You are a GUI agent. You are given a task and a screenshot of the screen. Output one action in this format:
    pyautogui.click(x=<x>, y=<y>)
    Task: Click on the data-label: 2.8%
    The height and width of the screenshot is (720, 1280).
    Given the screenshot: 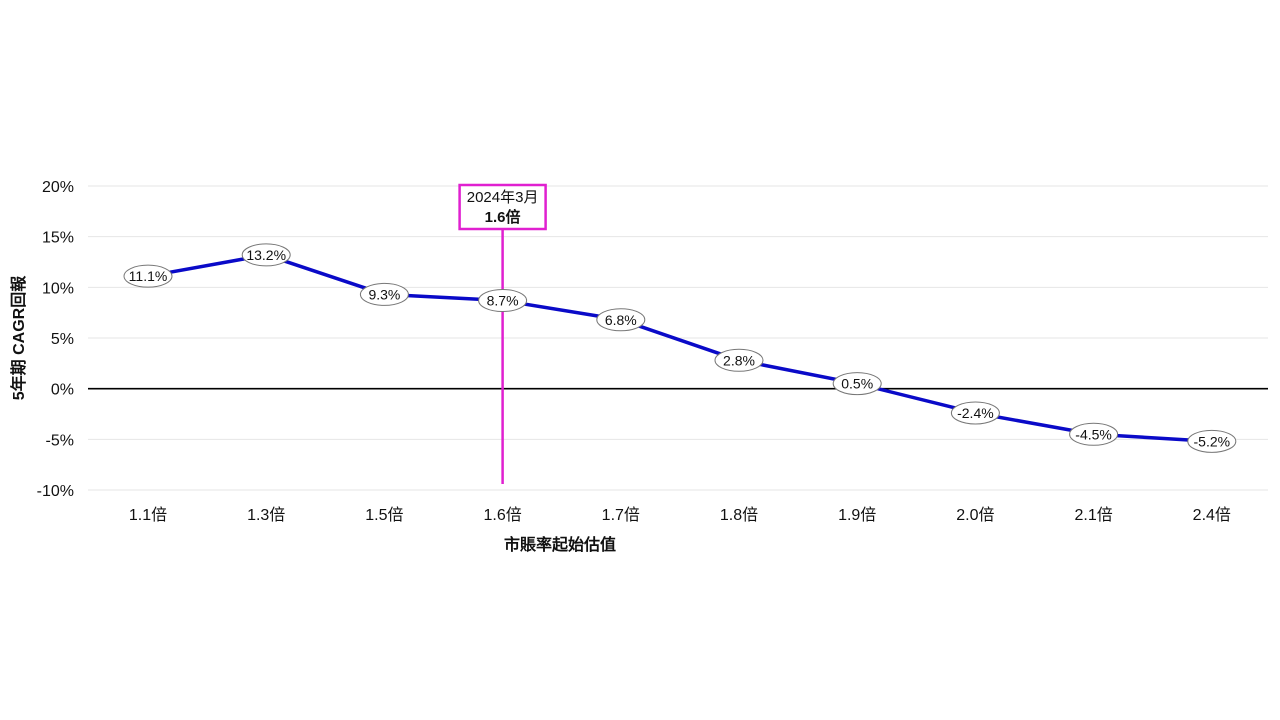 What is the action you would take?
    pyautogui.click(x=739, y=360)
    